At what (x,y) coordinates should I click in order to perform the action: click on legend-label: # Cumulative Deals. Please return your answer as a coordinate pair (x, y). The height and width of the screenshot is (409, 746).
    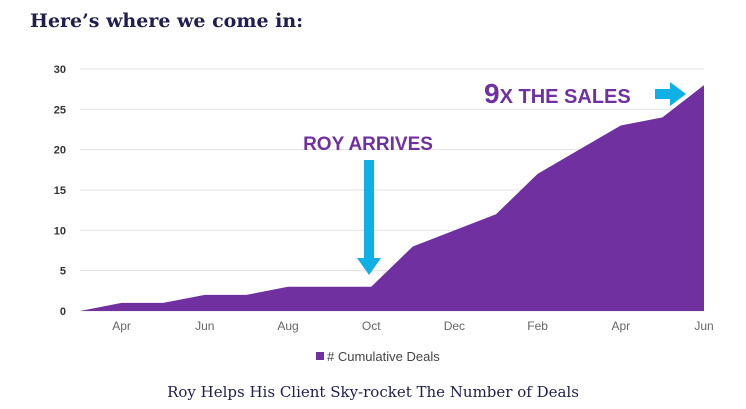
    Looking at the image, I should click on (383, 356).